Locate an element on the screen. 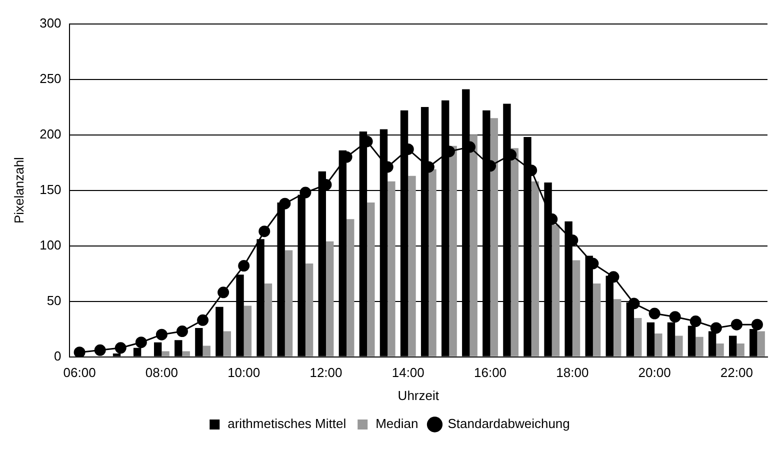  x-tick-label: 16:00 is located at coordinates (490, 372).